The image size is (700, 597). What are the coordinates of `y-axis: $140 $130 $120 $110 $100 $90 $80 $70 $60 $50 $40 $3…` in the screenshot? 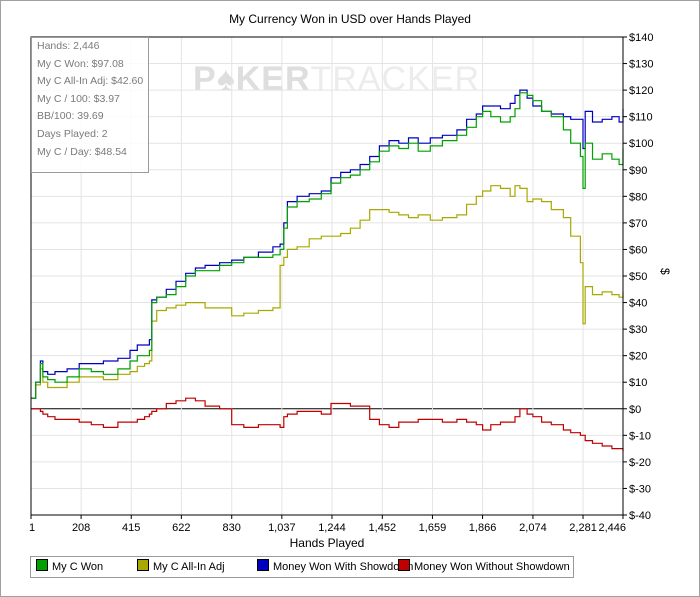 It's located at (638, 277).